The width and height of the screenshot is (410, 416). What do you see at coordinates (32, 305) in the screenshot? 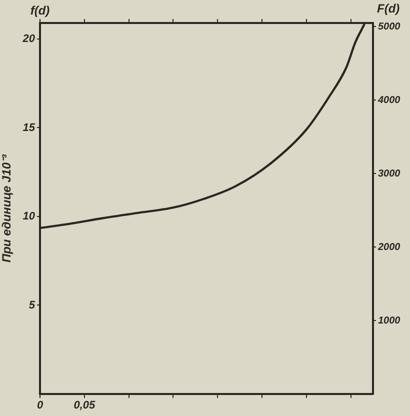
I see `y-tick-label: 5` at bounding box center [32, 305].